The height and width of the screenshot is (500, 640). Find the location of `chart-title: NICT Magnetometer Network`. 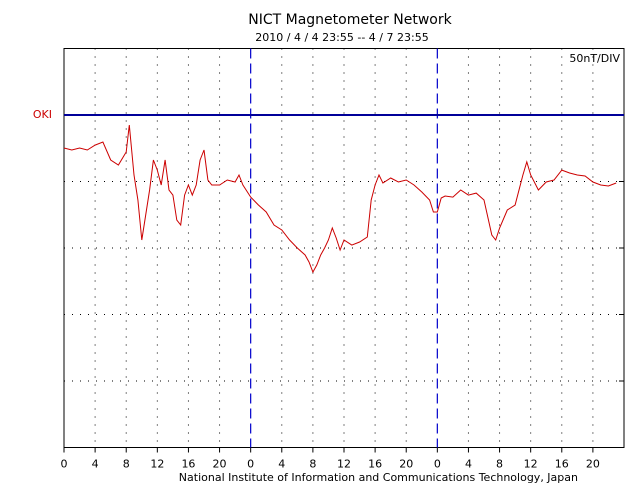

chart-title: NICT Magnetometer Network is located at coordinates (350, 20).